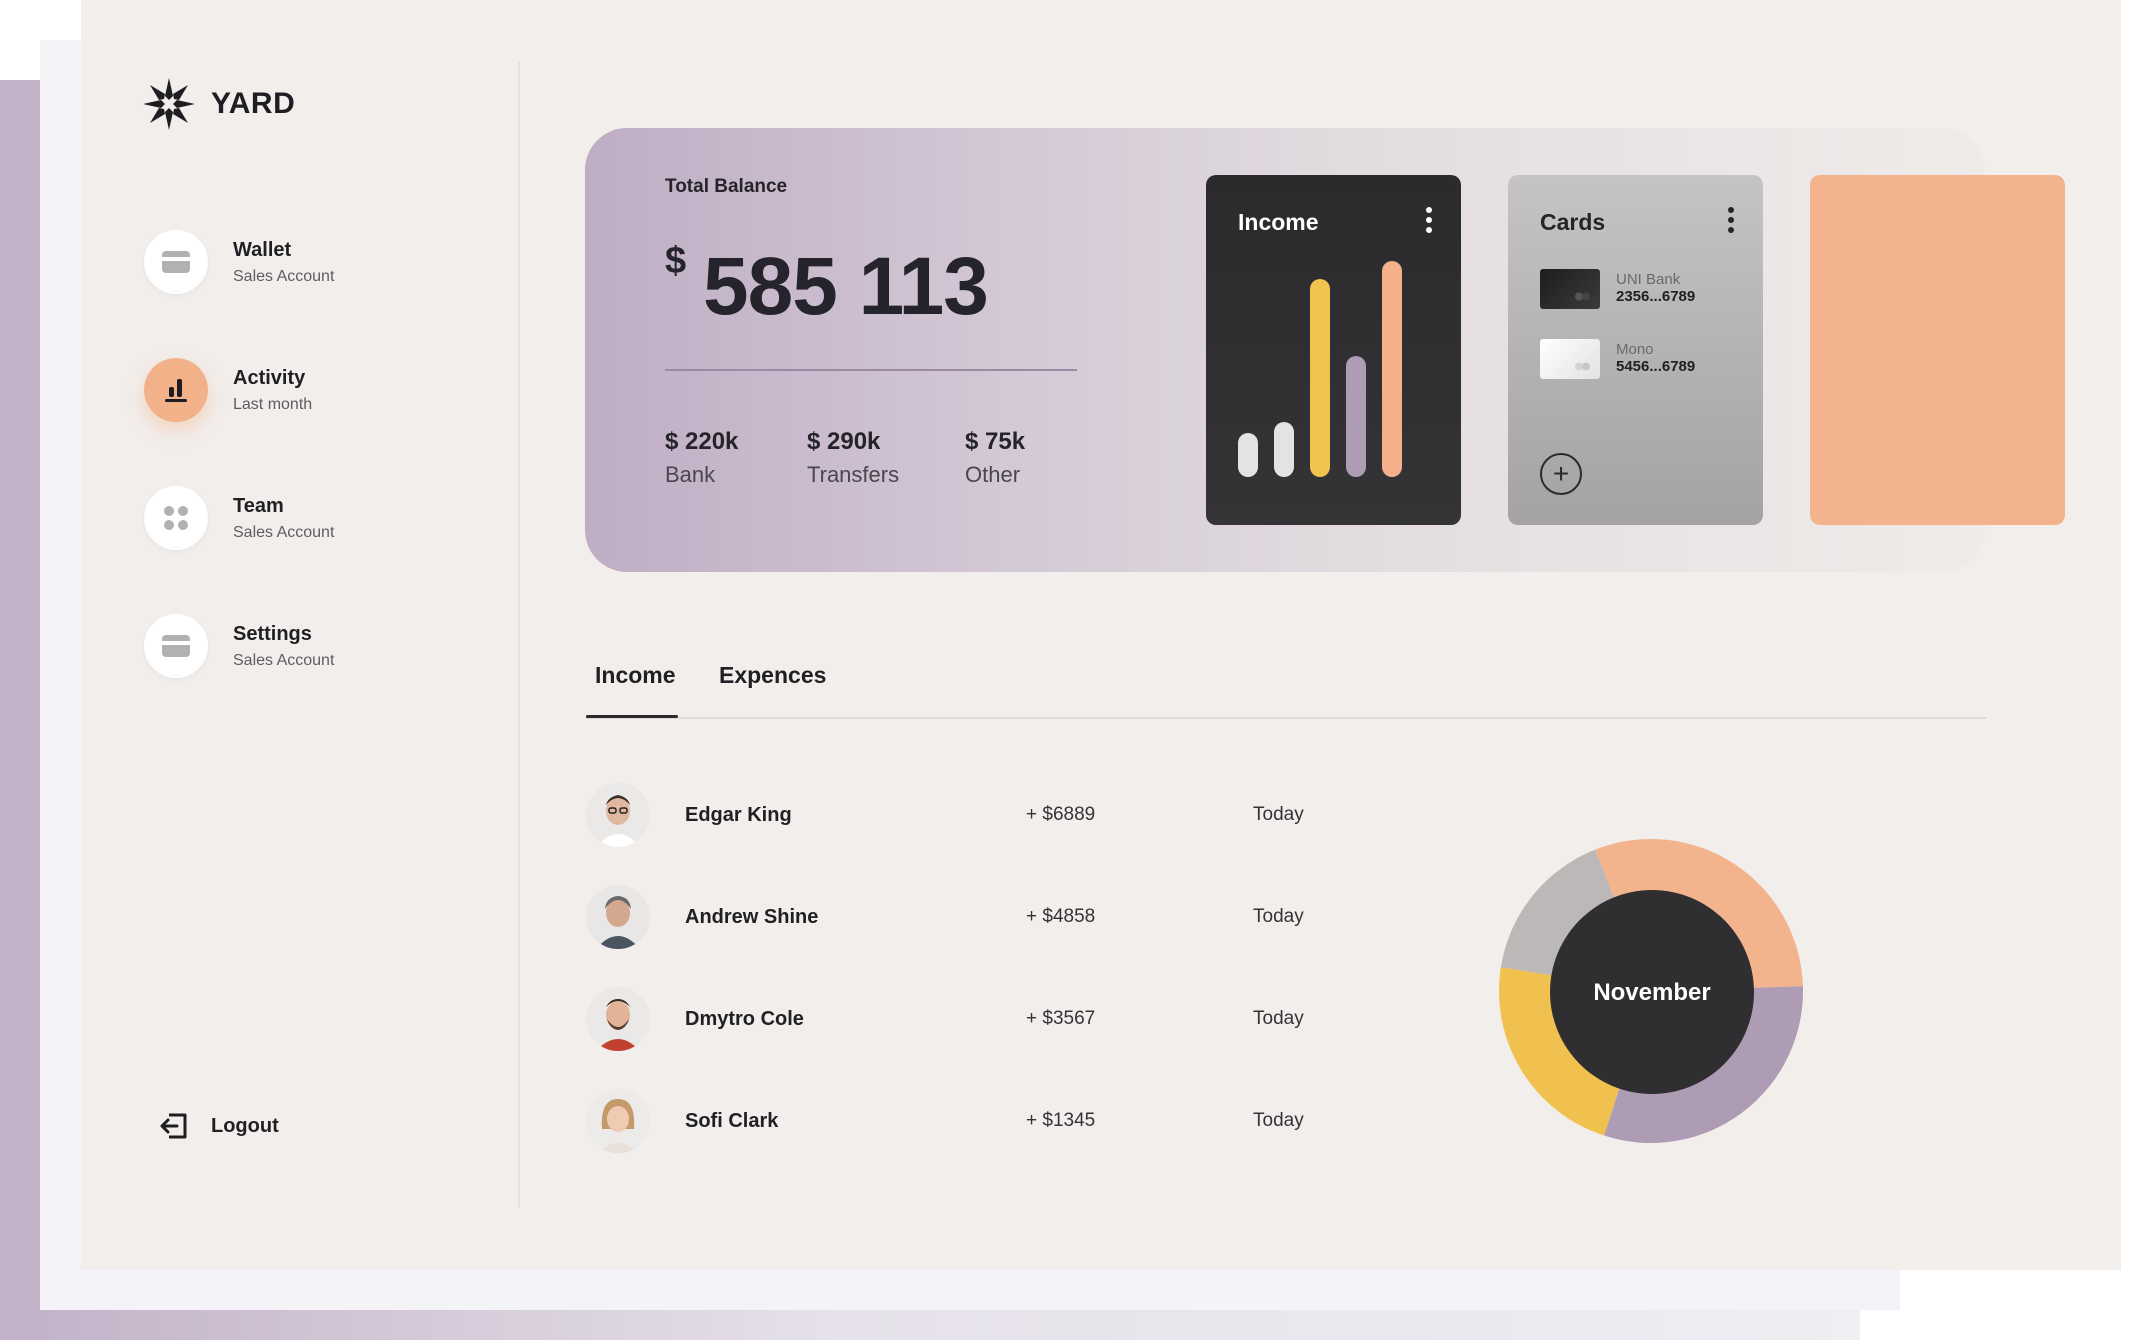 The width and height of the screenshot is (2140, 1340). I want to click on stat-value: $ 290k, so click(844, 441).